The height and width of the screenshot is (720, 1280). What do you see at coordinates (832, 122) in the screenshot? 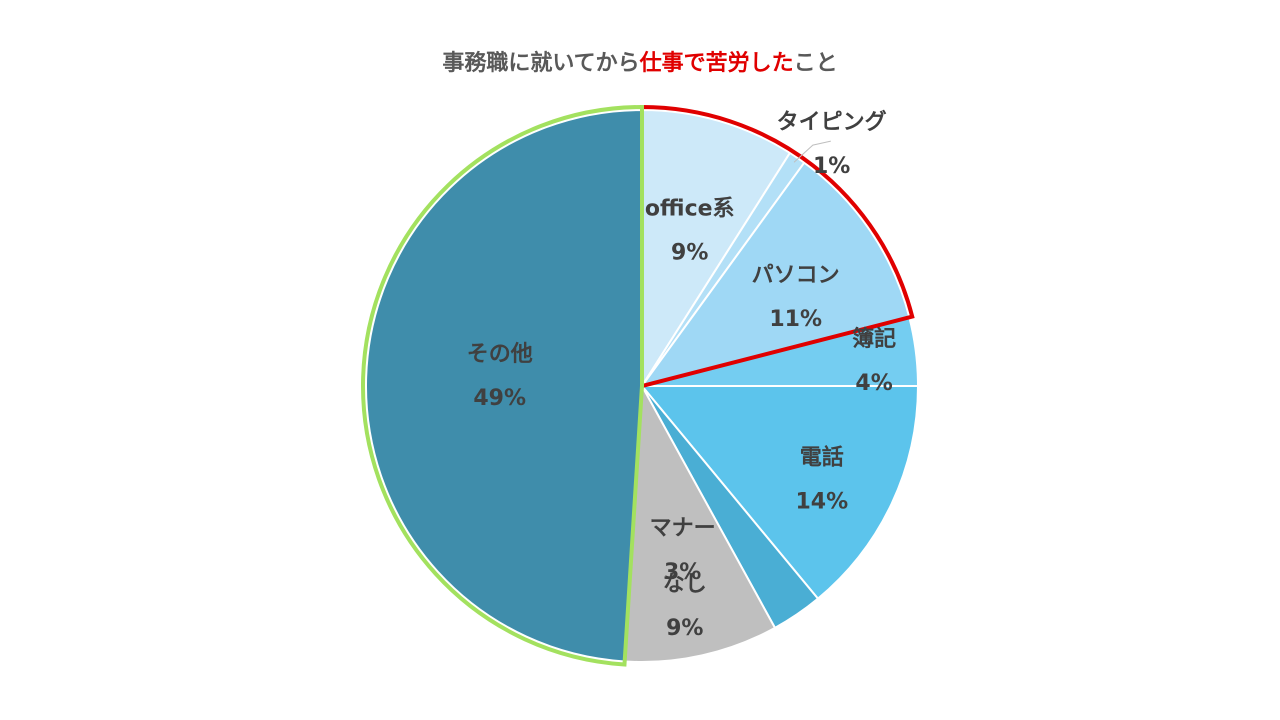
I see `slice-name-label-1: タイピング` at bounding box center [832, 122].